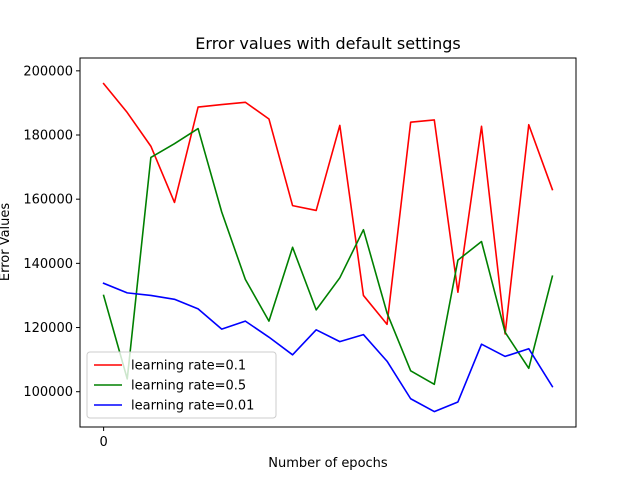  Describe the element at coordinates (188, 386) in the screenshot. I see `legend-label-2: learning rate=0.5` at that location.